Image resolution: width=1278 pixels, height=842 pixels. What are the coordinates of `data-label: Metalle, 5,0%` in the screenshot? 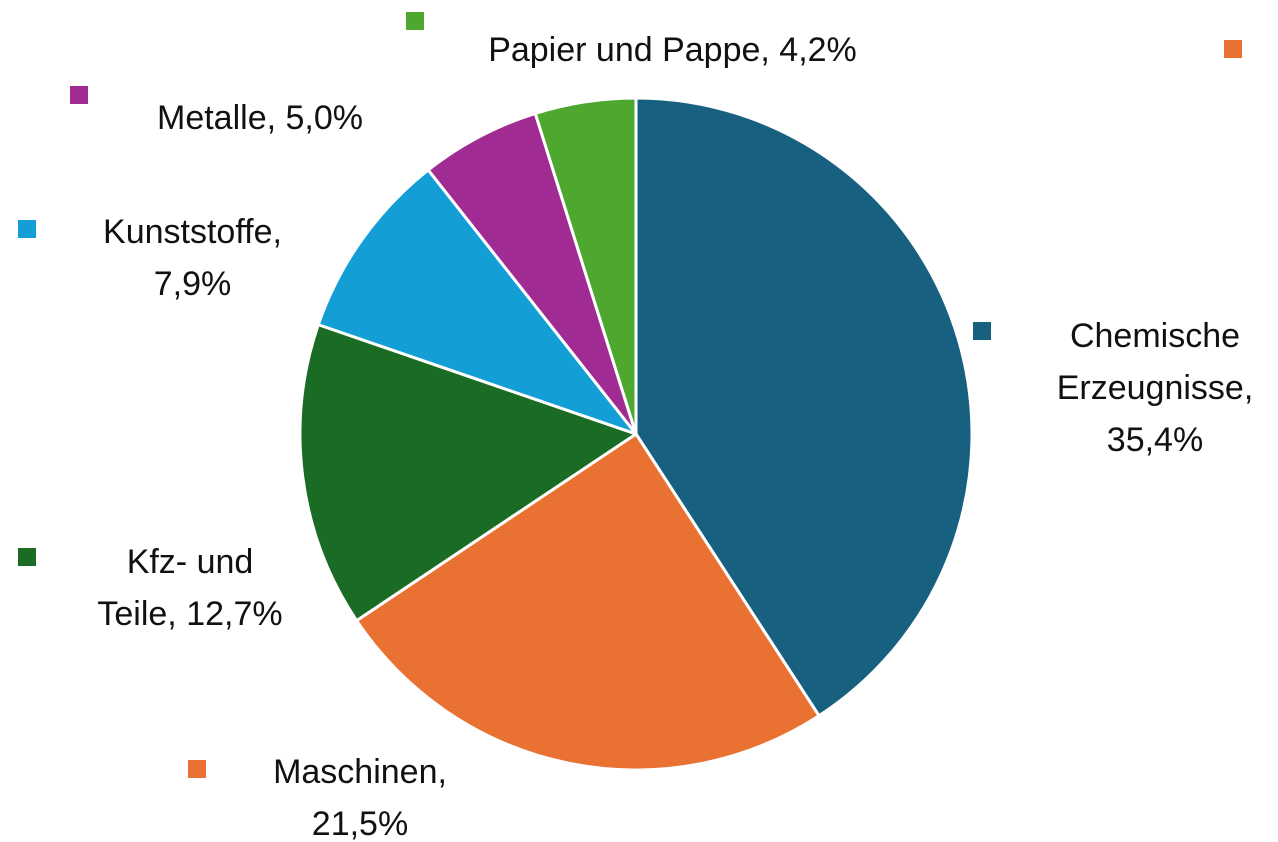 It's located at (260, 118).